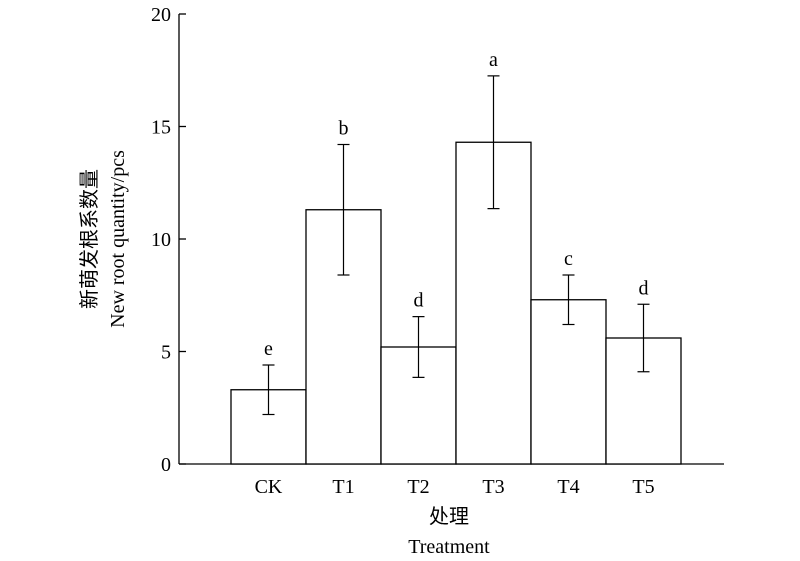 Image resolution: width=800 pixels, height=561 pixels. I want to click on significance-letter-T1: b, so click(344, 129).